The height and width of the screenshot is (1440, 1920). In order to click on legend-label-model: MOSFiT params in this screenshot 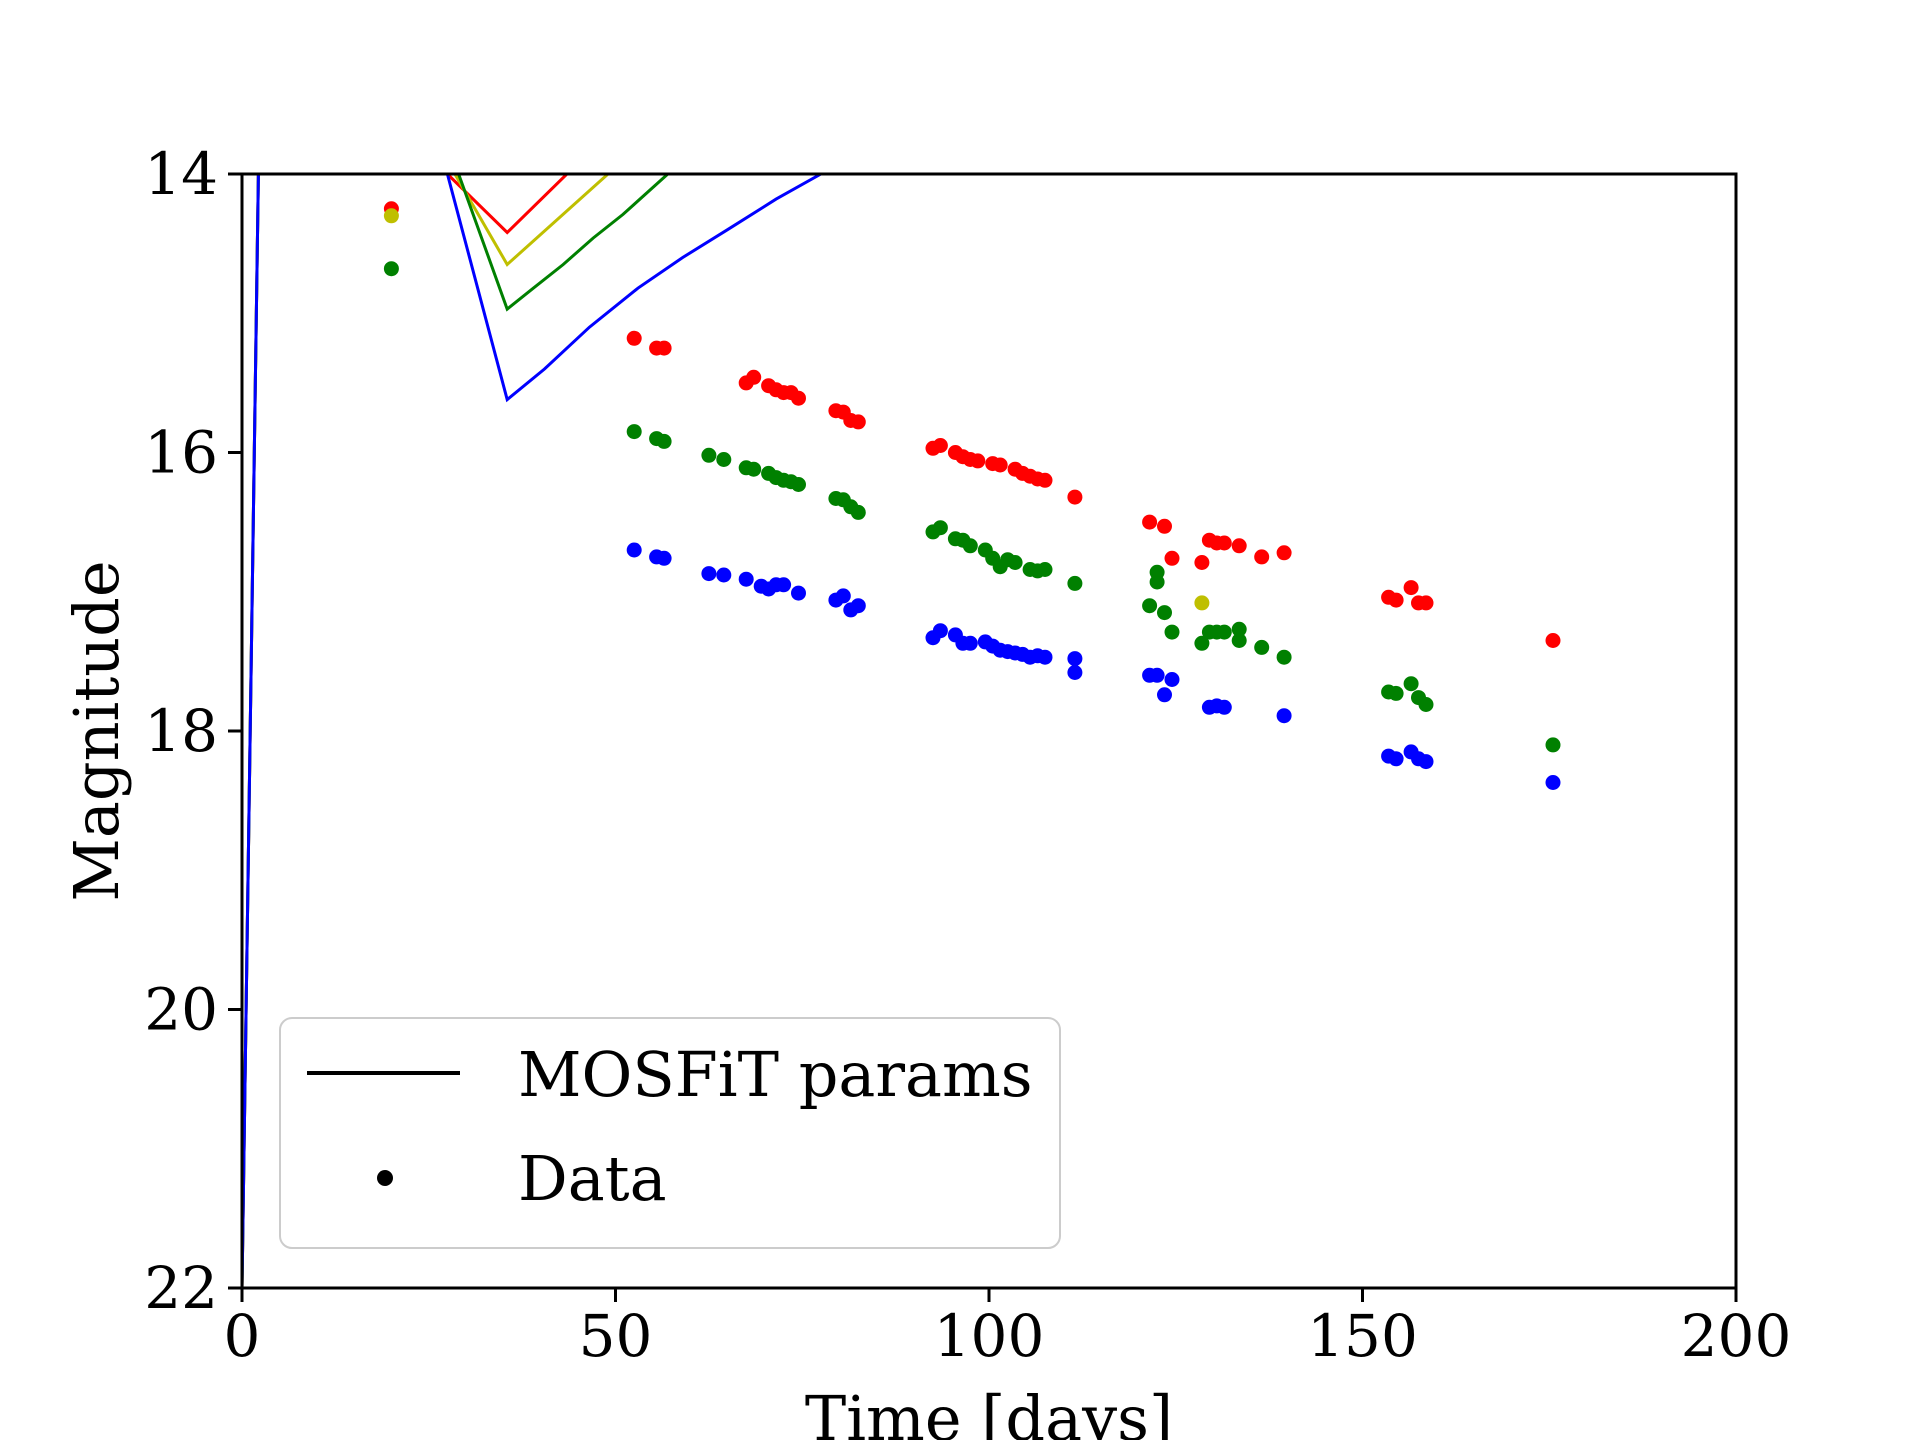, I will do `click(775, 1074)`.